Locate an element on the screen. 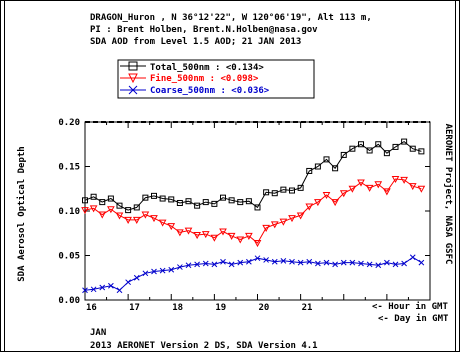  hour-axis-label: <- Hour in GMT is located at coordinates (410, 306).